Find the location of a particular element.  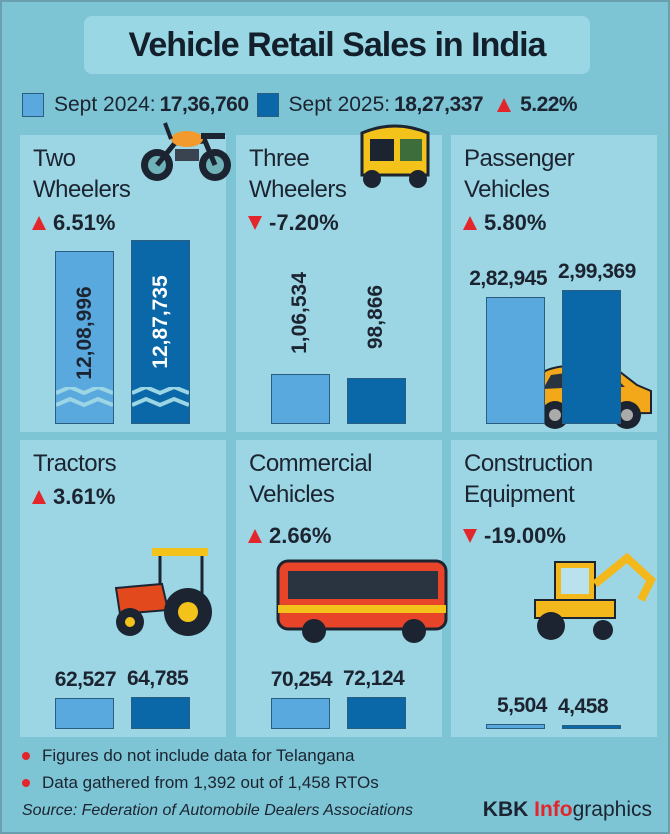

category-title: Tractors is located at coordinates (75, 463).